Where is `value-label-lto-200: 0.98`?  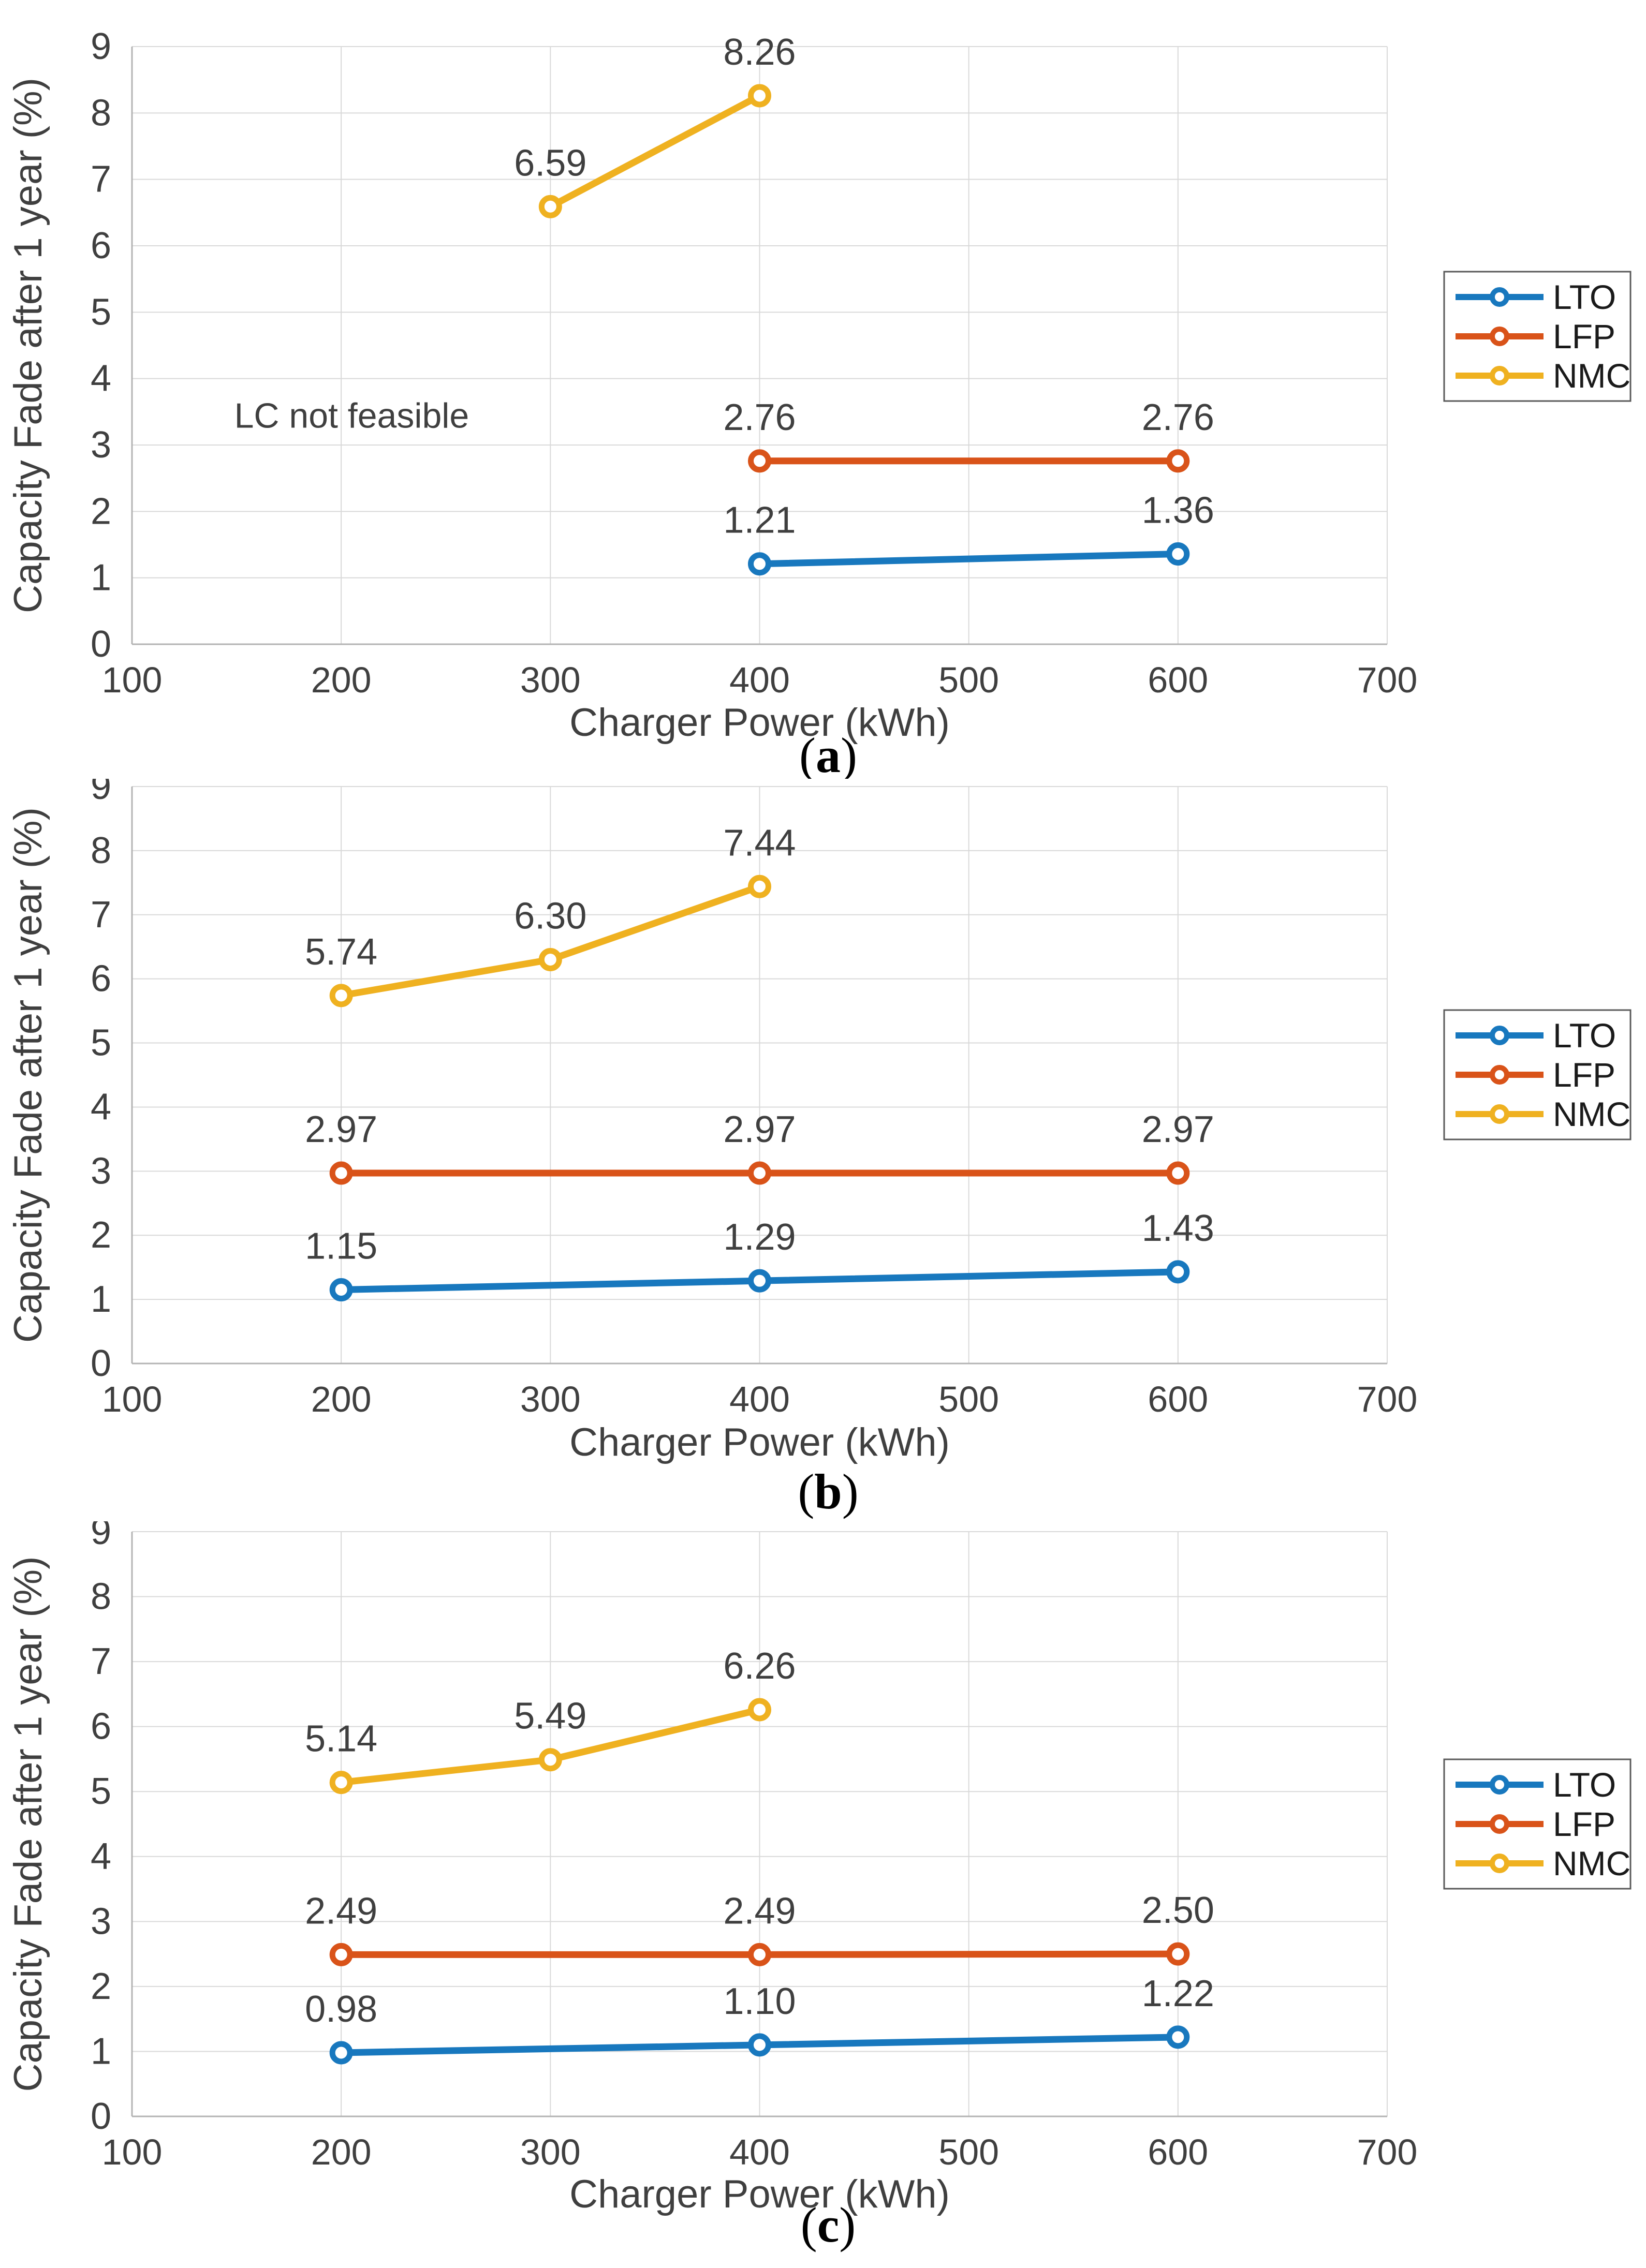 value-label-lto-200: 0.98 is located at coordinates (341, 2009).